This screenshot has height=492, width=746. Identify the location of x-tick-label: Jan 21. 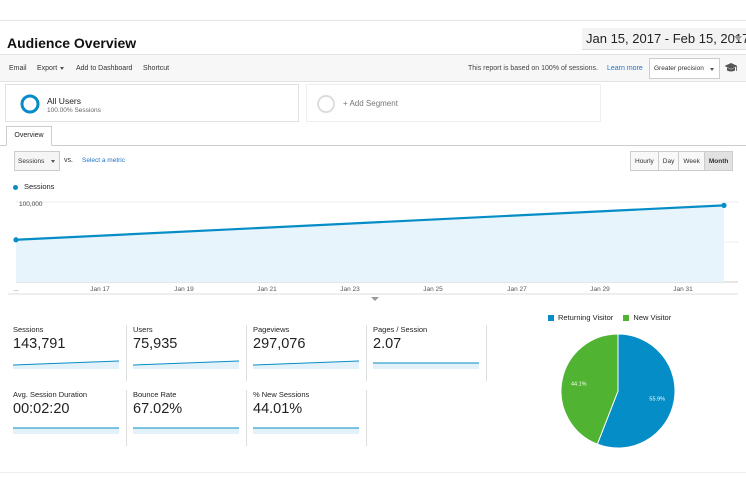
(267, 289).